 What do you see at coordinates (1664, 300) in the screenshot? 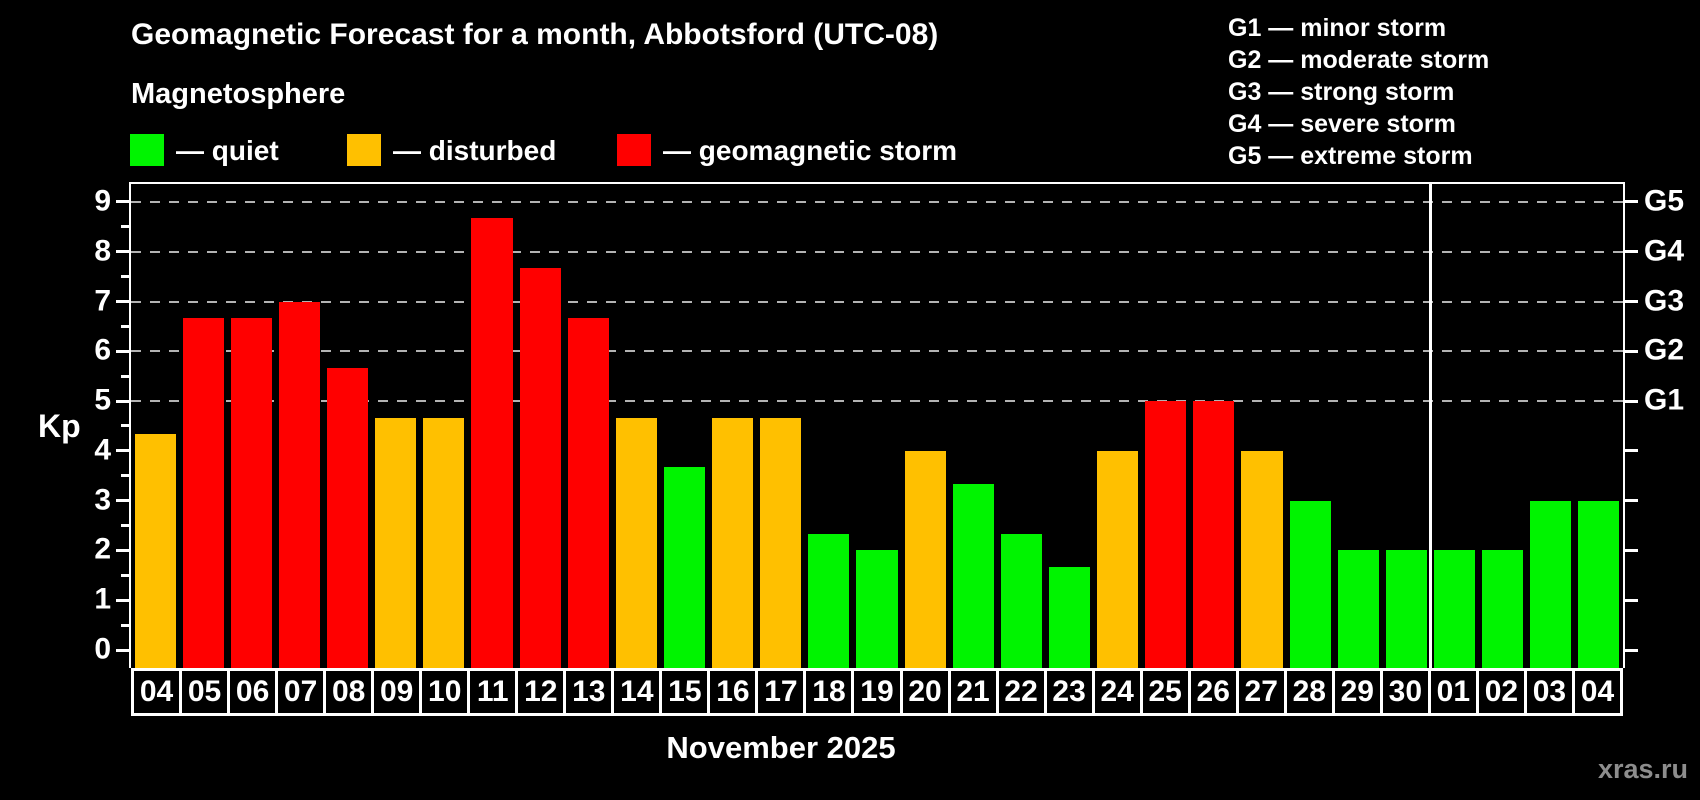
I see `g-scale-label-g3: G3` at bounding box center [1664, 300].